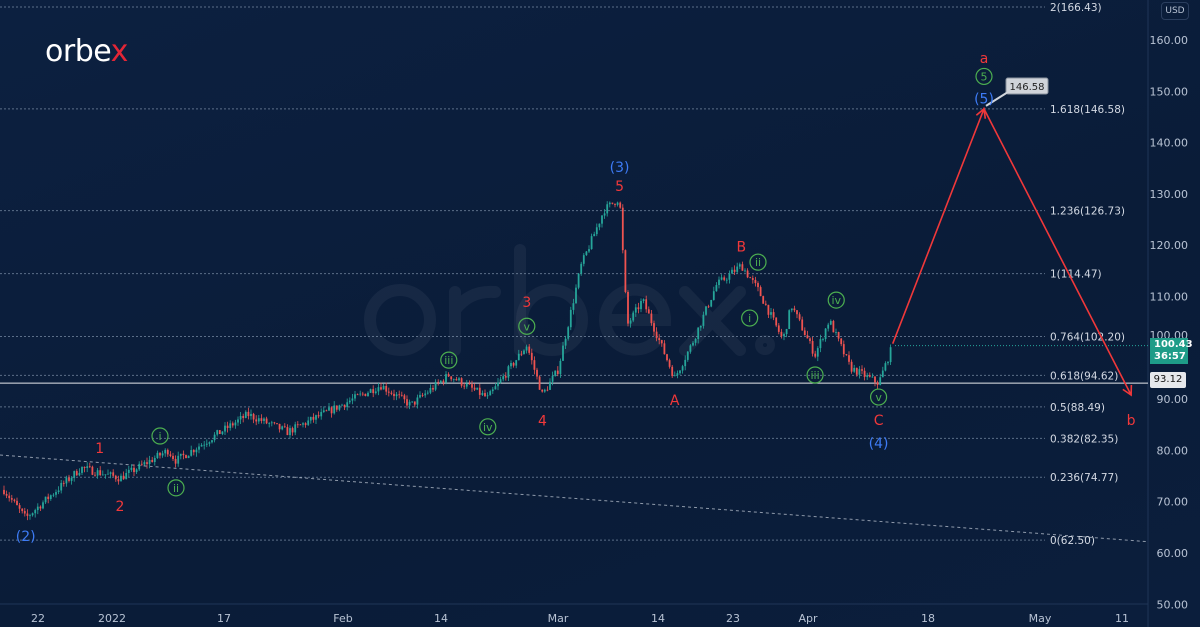  What do you see at coordinates (658, 618) in the screenshot?
I see `time-tick-label: 14` at bounding box center [658, 618].